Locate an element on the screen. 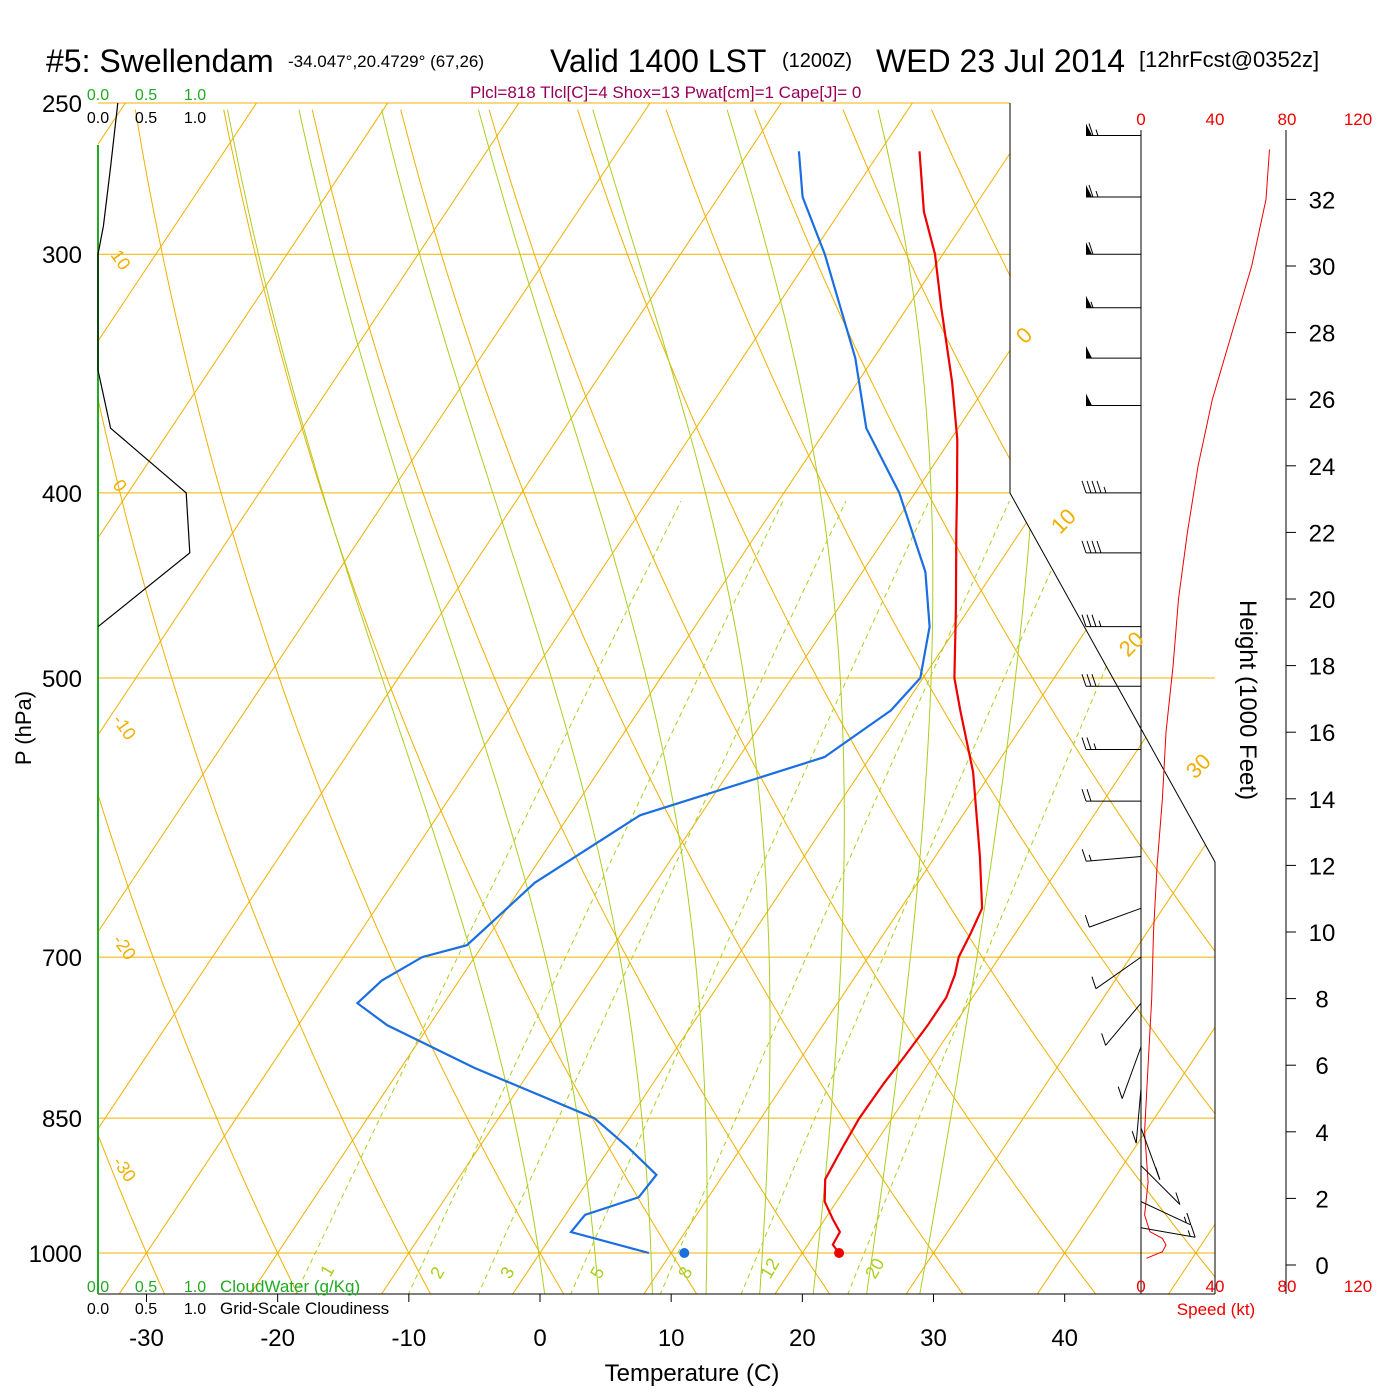 This screenshot has width=1400, height=1400. dry-adiabat is located at coordinates (1205, 701).